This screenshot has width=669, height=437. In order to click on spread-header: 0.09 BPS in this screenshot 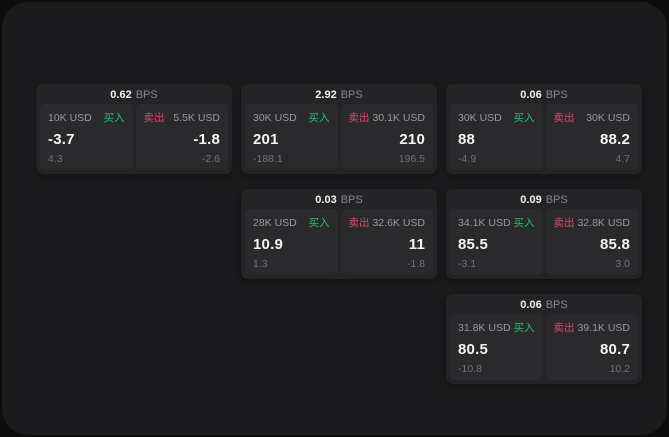, I will do `click(544, 200)`.